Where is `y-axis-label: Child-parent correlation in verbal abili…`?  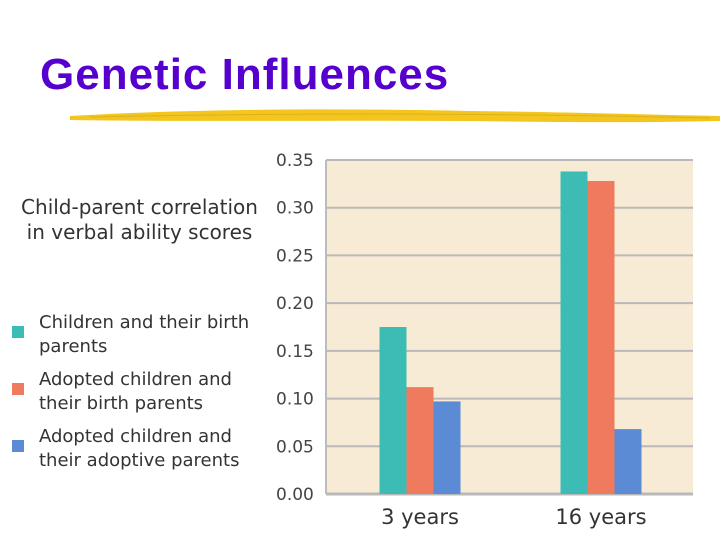
y-axis-label: Child-parent correlation in verbal abili… is located at coordinates (139, 219).